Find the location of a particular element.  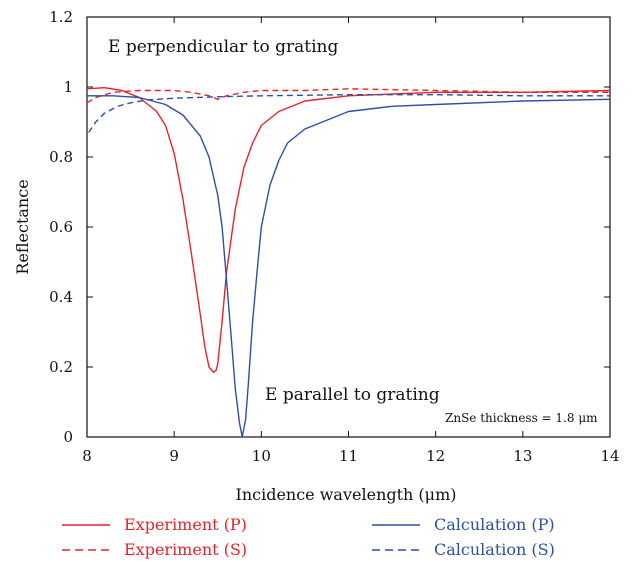

y-tick-label: 0.2 is located at coordinates (61, 367).